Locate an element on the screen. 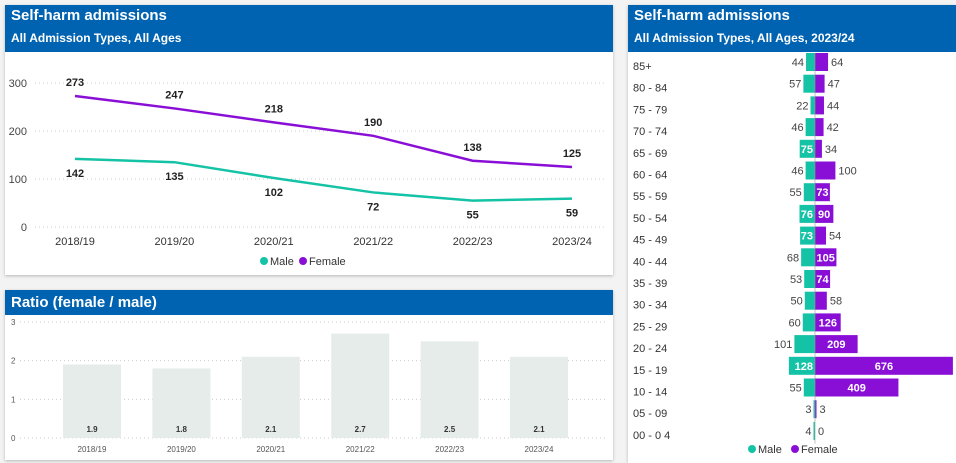  female-value-label: 42 is located at coordinates (833, 128).